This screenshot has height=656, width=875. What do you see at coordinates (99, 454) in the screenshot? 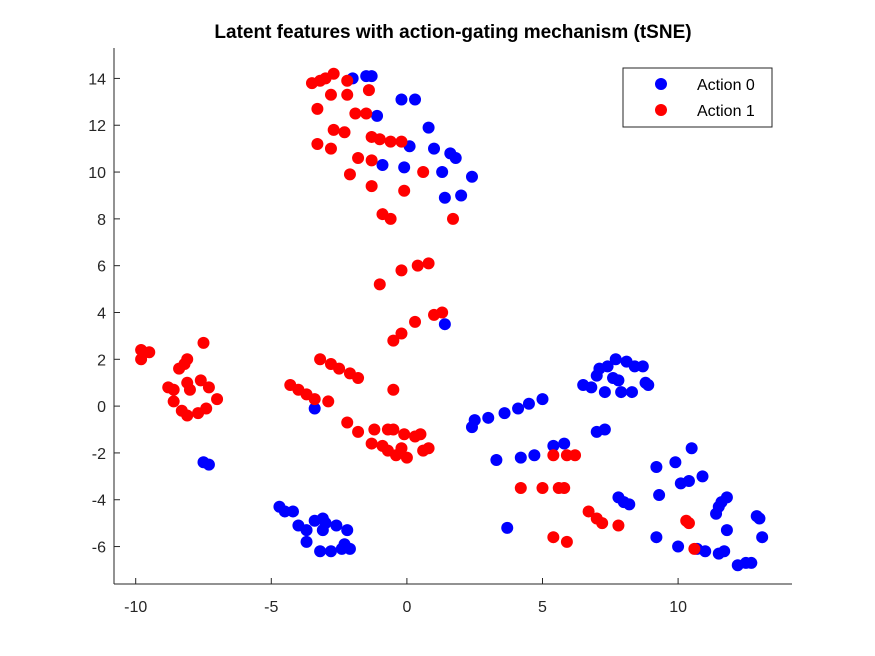
I see `y-tick-label: -2` at bounding box center [99, 454].